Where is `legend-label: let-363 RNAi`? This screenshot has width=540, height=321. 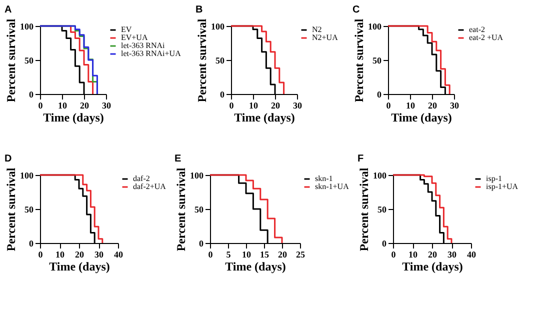 legend-label: let-363 RNAi is located at coordinates (143, 45).